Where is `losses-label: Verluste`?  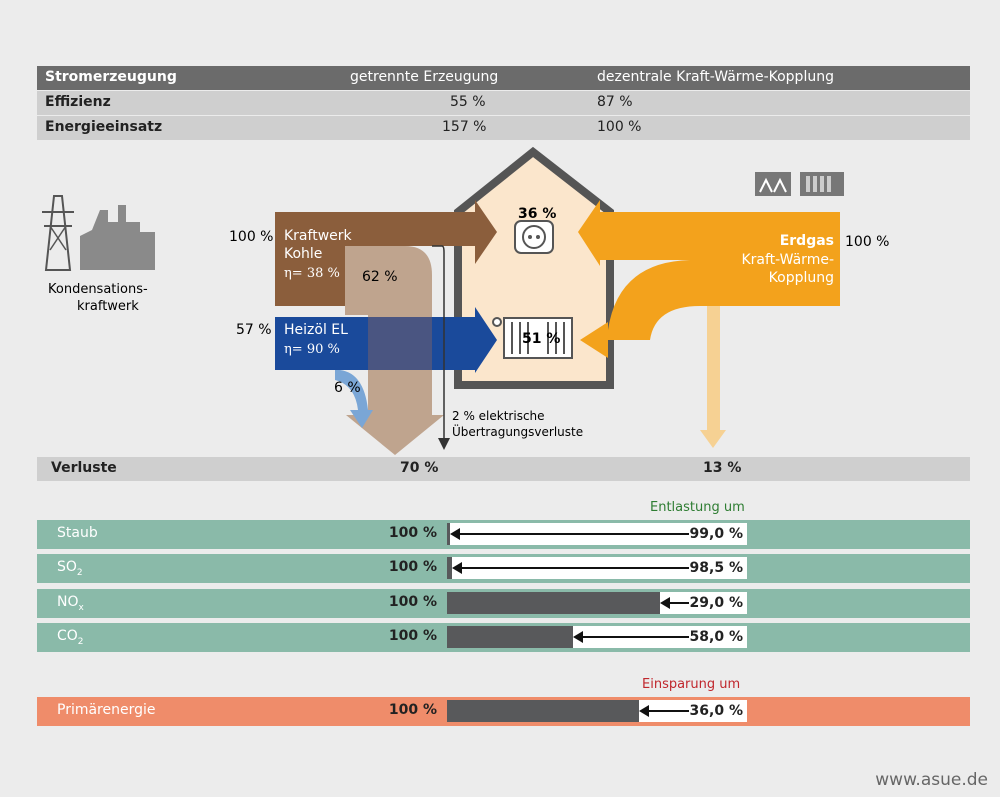
losses-label: Verluste is located at coordinates (84, 468).